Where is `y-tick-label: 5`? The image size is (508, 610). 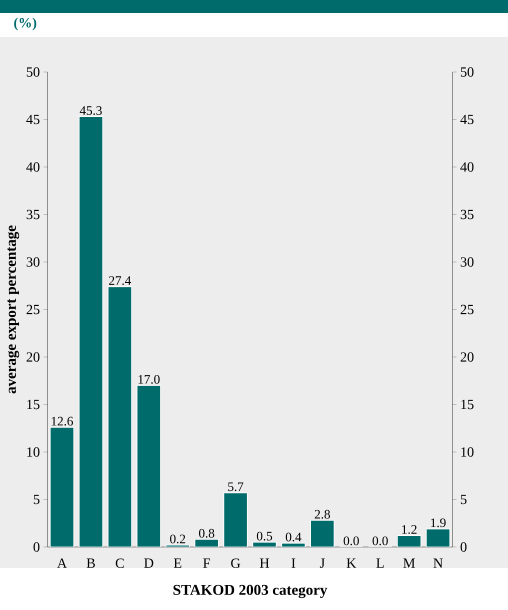
y-tick-label: 5 is located at coordinates (37, 499).